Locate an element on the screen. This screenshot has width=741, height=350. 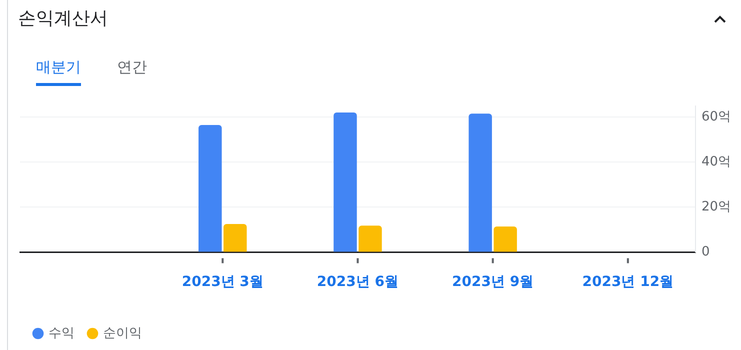
text: 연간 is located at coordinates (132, 68).